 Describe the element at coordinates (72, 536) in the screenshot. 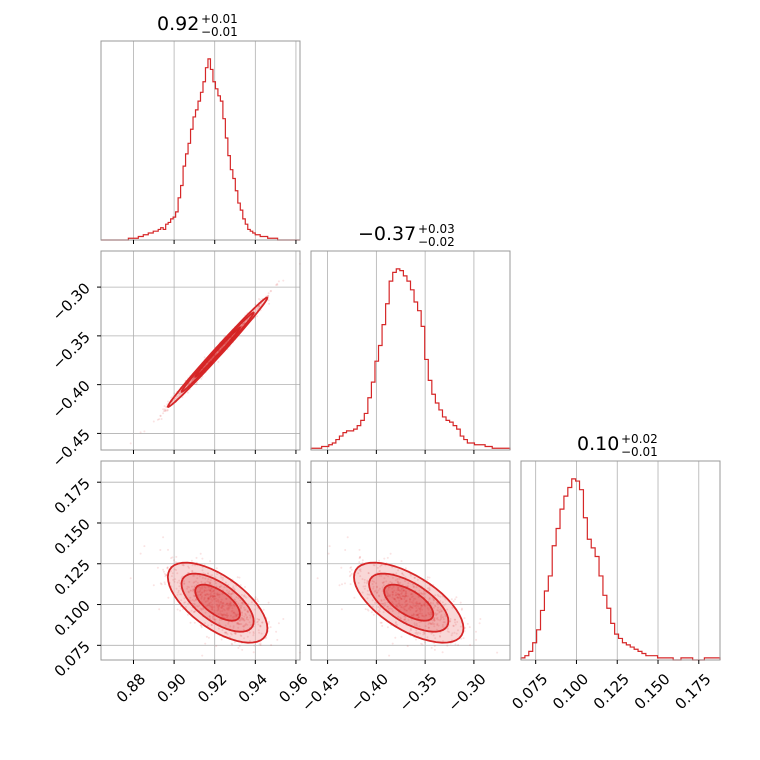

I see `y-tick-label-p2: 0.150` at that location.